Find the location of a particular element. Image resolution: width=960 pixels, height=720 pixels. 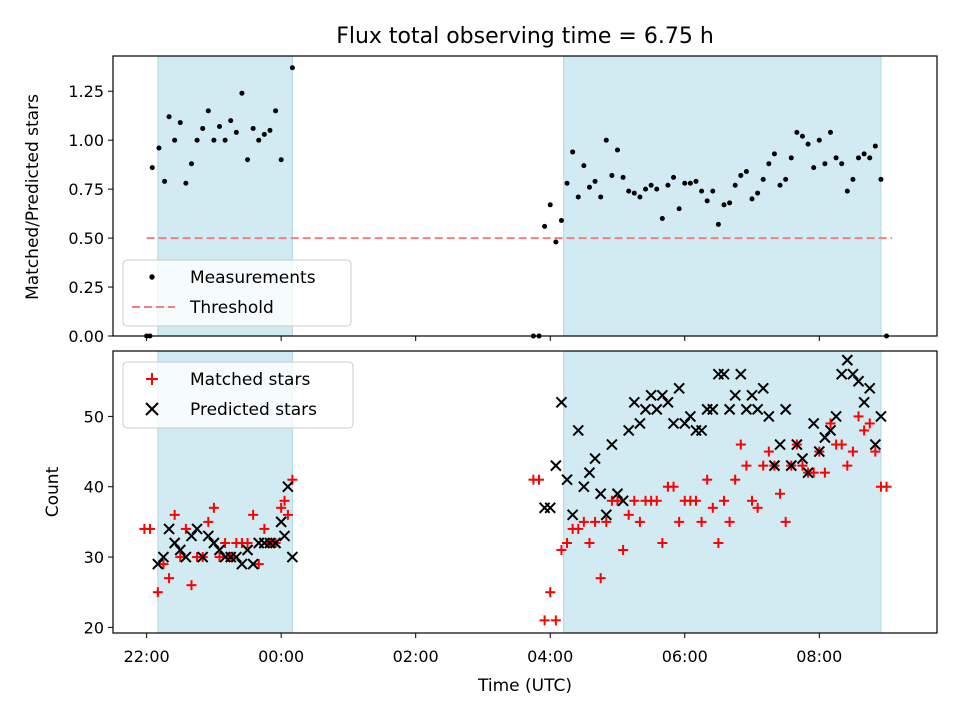

top-y-tick-label: 1.00 is located at coordinates (86, 140).